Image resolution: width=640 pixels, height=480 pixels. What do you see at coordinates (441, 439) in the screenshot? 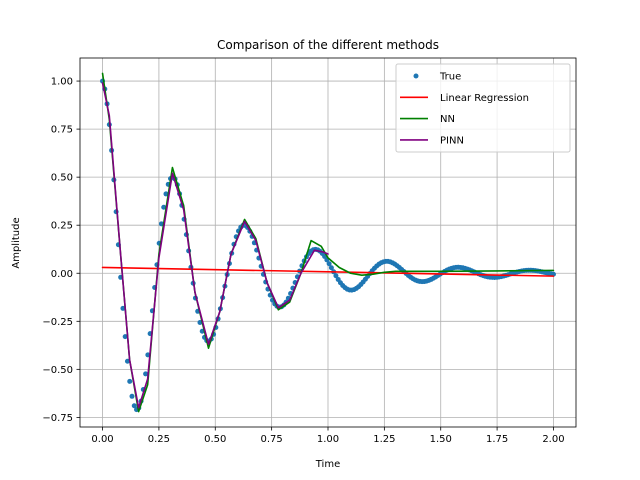
I see `x-tick-label: 1.50` at bounding box center [441, 439].